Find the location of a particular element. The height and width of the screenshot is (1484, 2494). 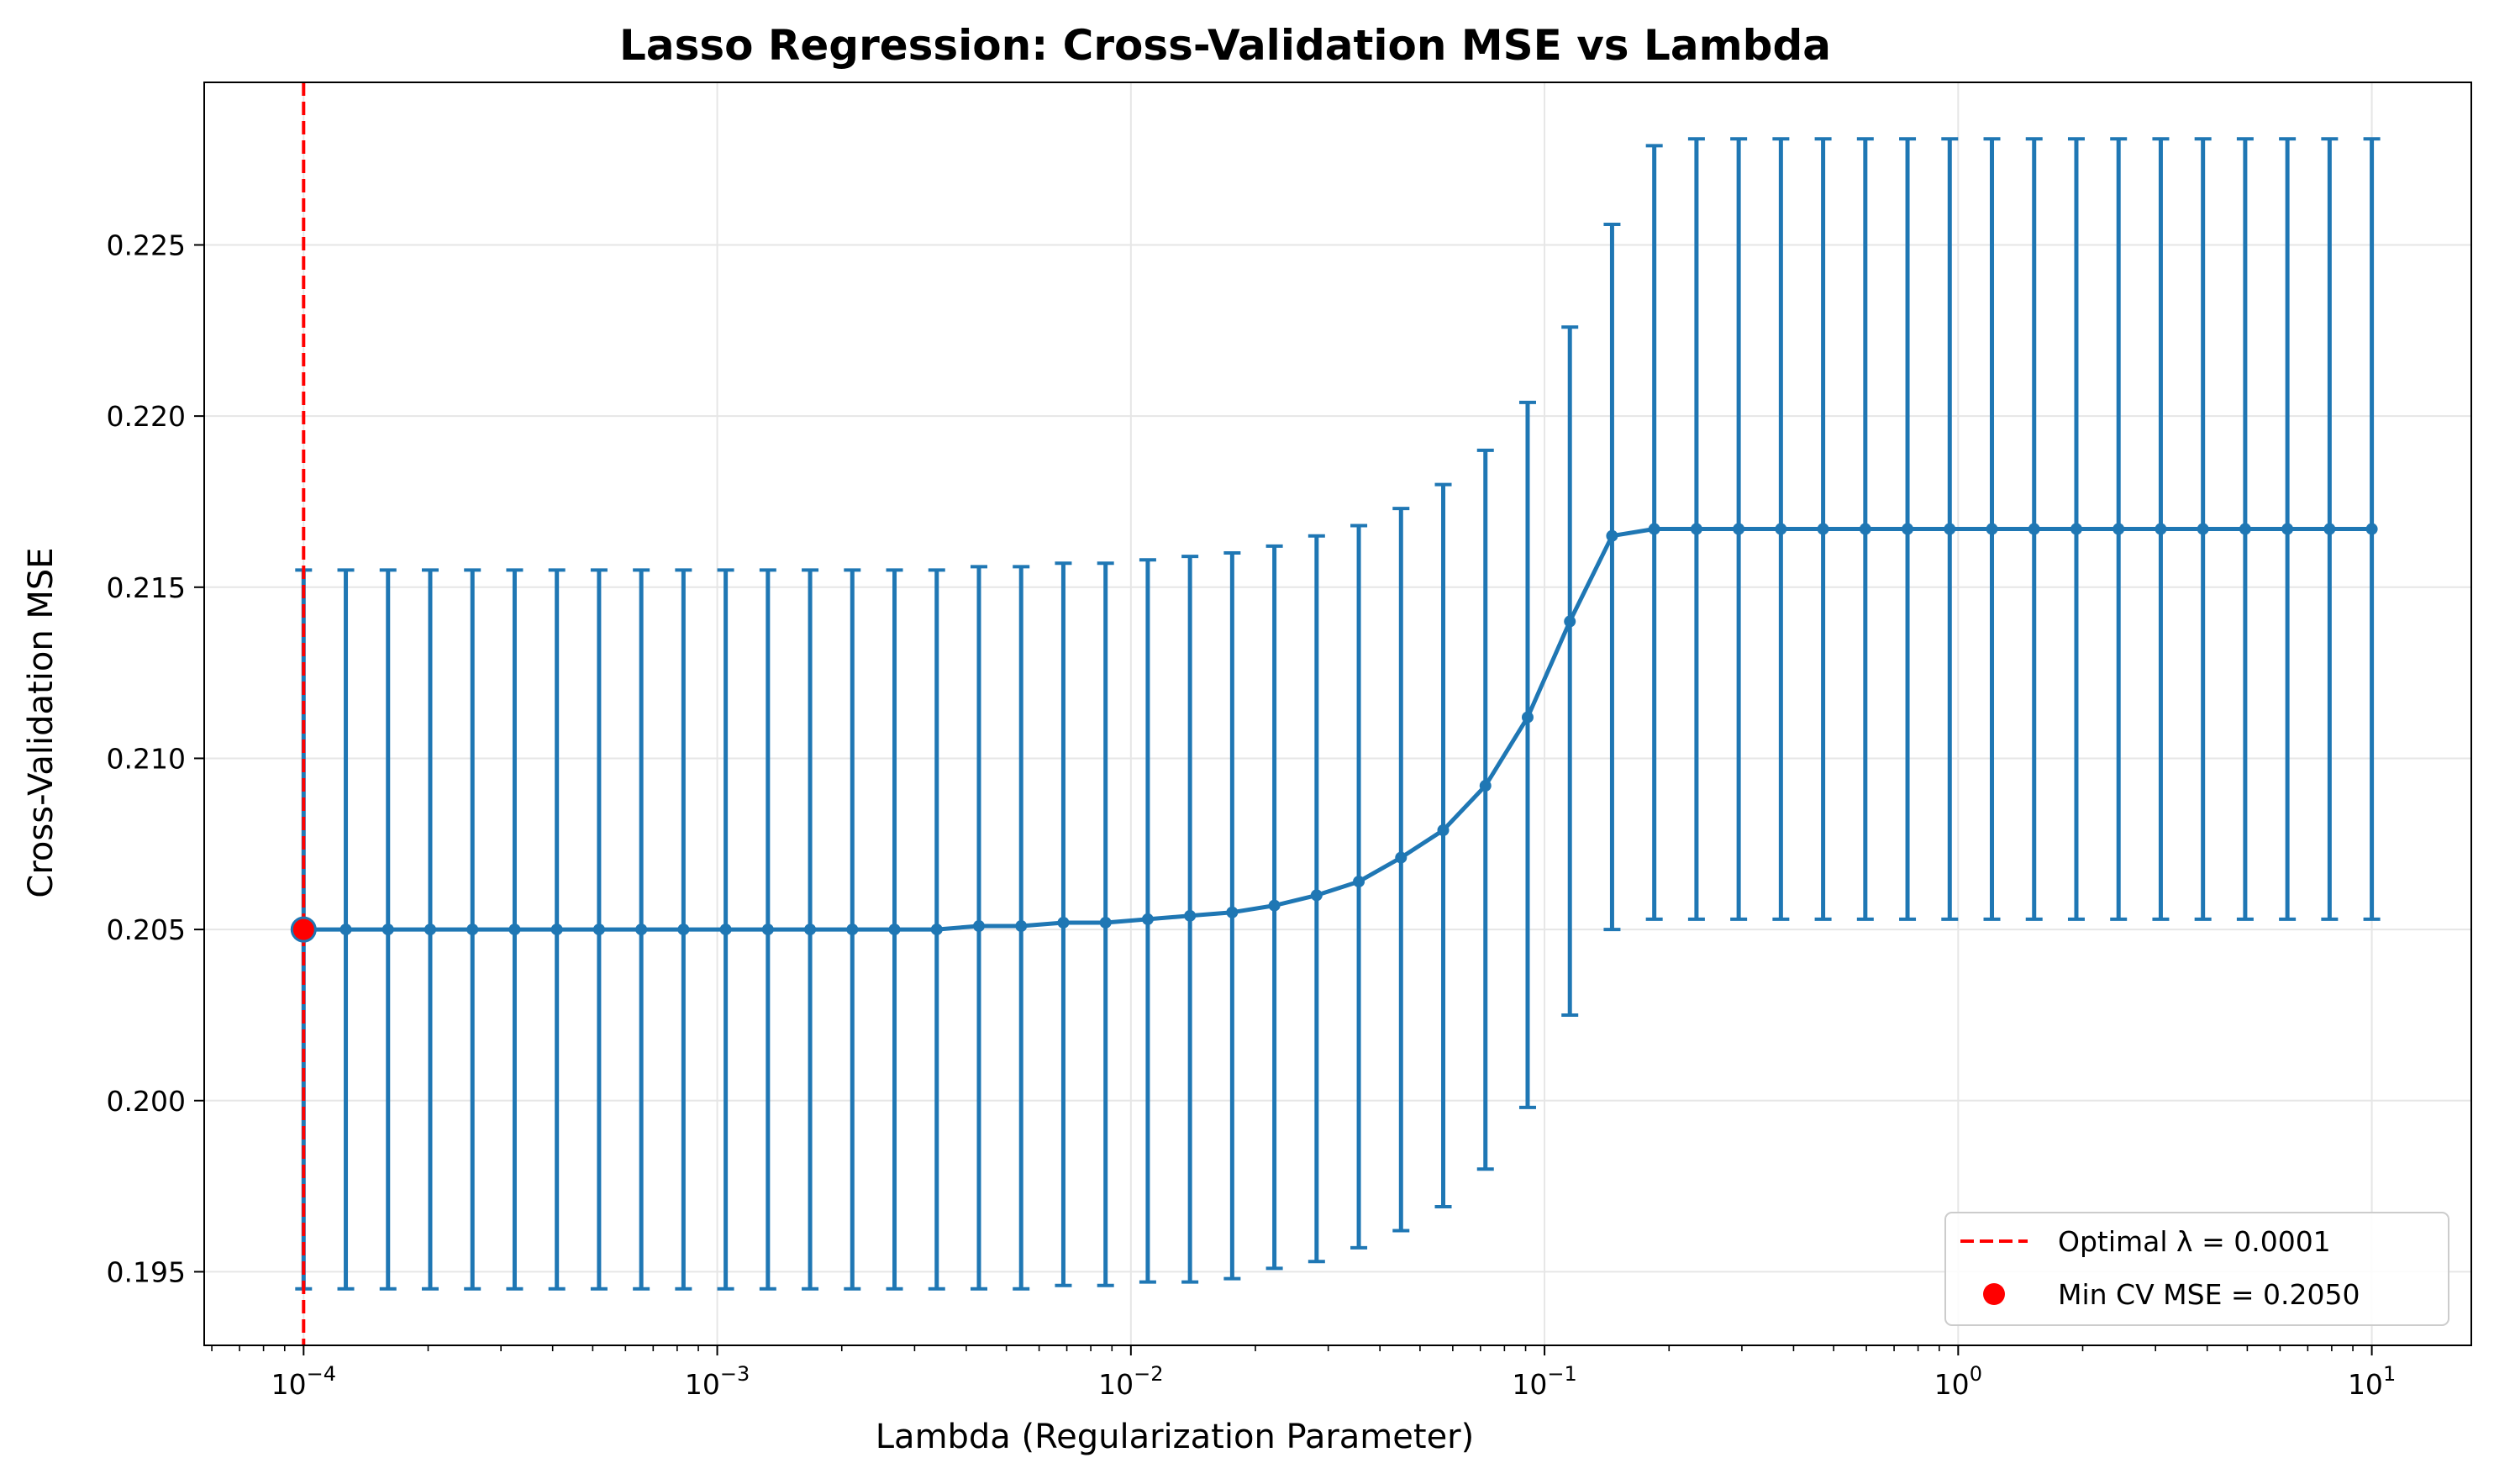

legend: Optimal λ = 0.0001 Min CV MSE = 0.2050 is located at coordinates (2196, 1269).